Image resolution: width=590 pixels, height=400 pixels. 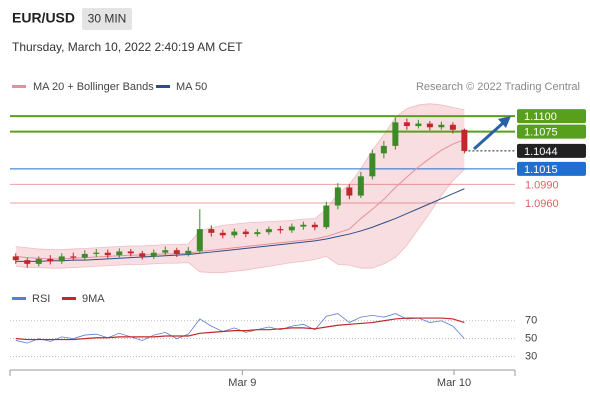 I want to click on y-tick-label: 30, so click(x=531, y=356).